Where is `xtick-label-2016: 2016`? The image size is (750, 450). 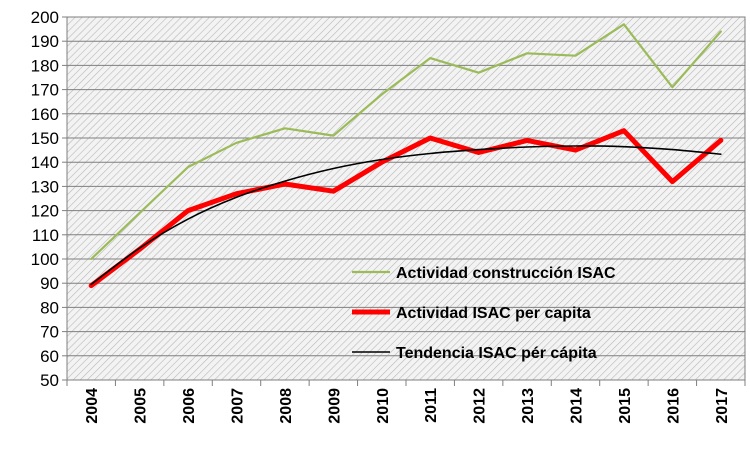
xtick-label-2016: 2016 is located at coordinates (673, 406).